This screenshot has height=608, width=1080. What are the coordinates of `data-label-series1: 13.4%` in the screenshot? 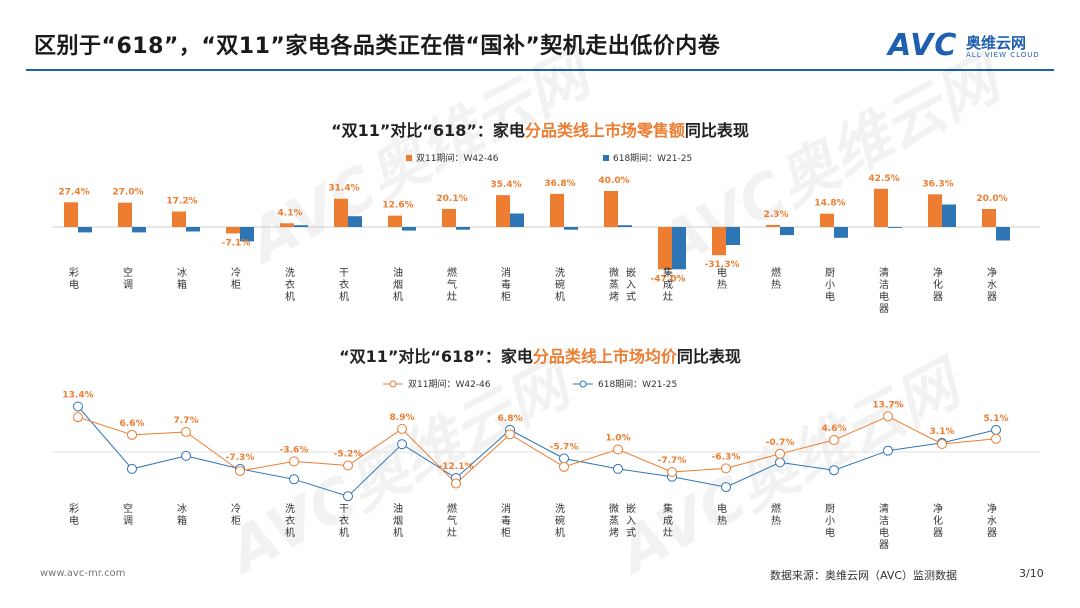 It's located at (77, 396).